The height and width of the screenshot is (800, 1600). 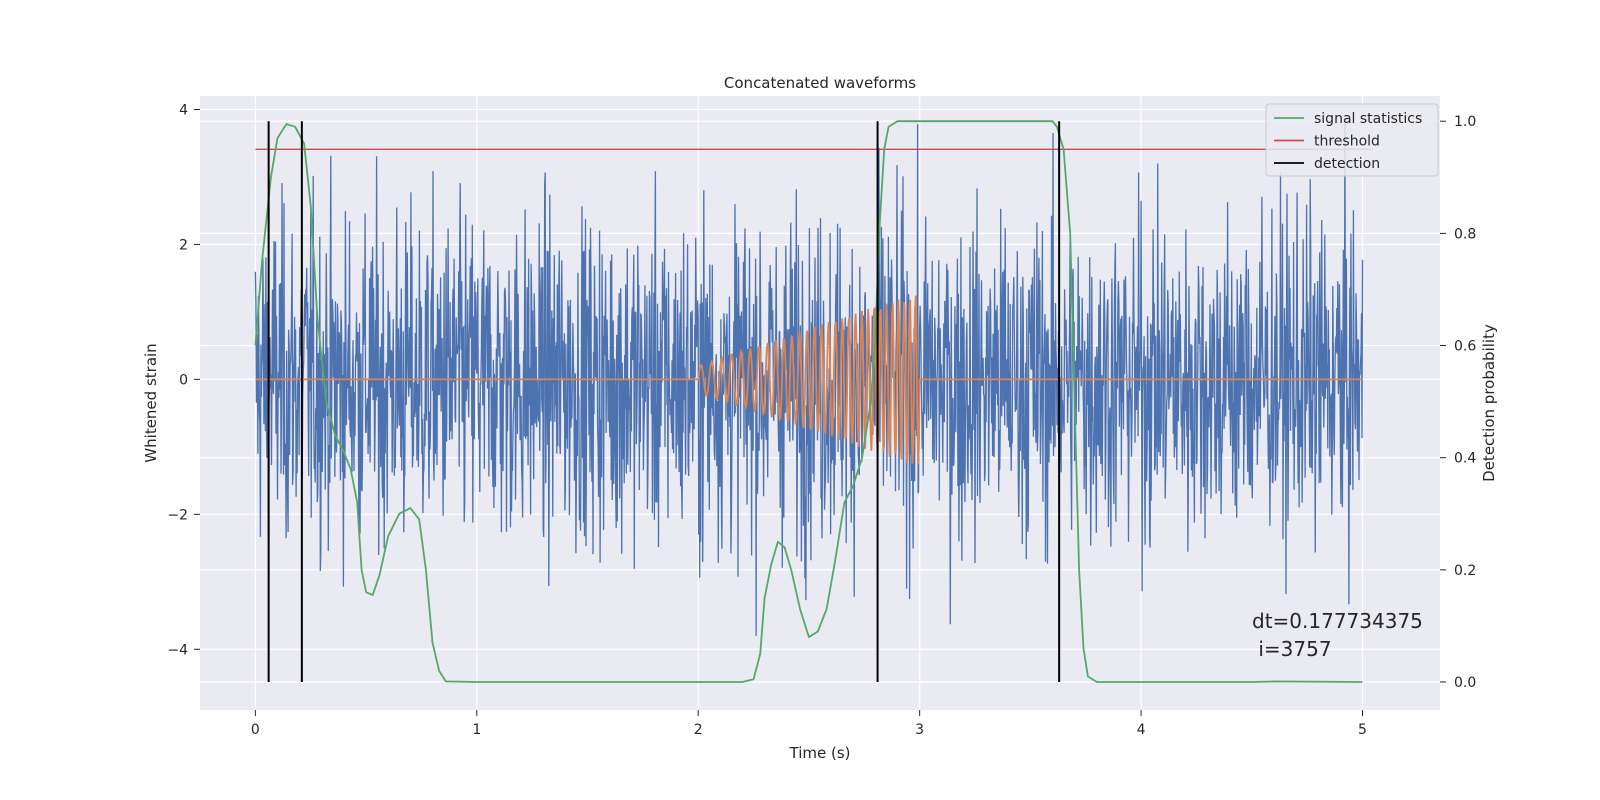 I want to click on y-axis-label-left: Whitened strain, so click(x=151, y=402).